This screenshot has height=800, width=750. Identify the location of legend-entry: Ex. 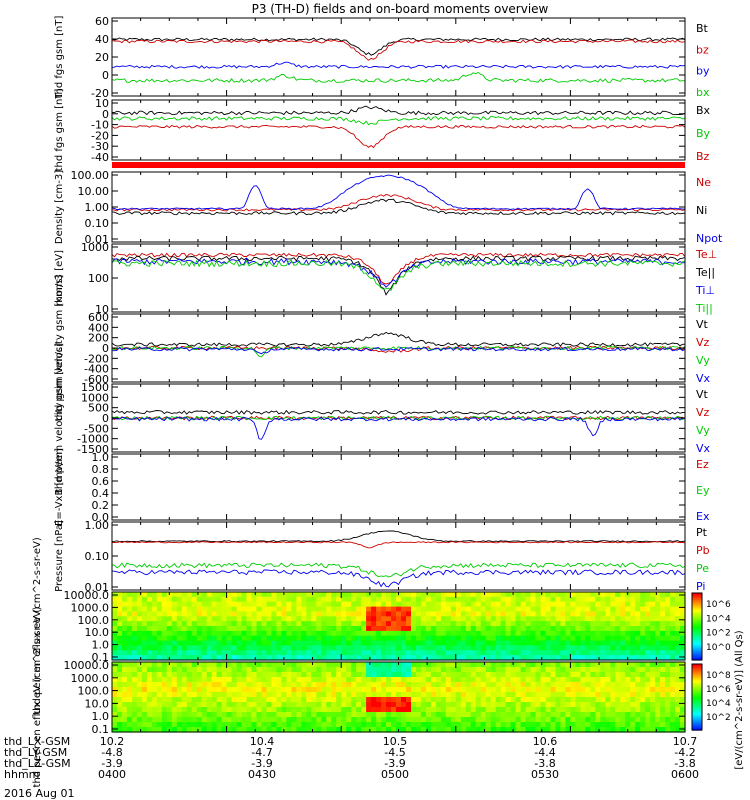
(703, 516).